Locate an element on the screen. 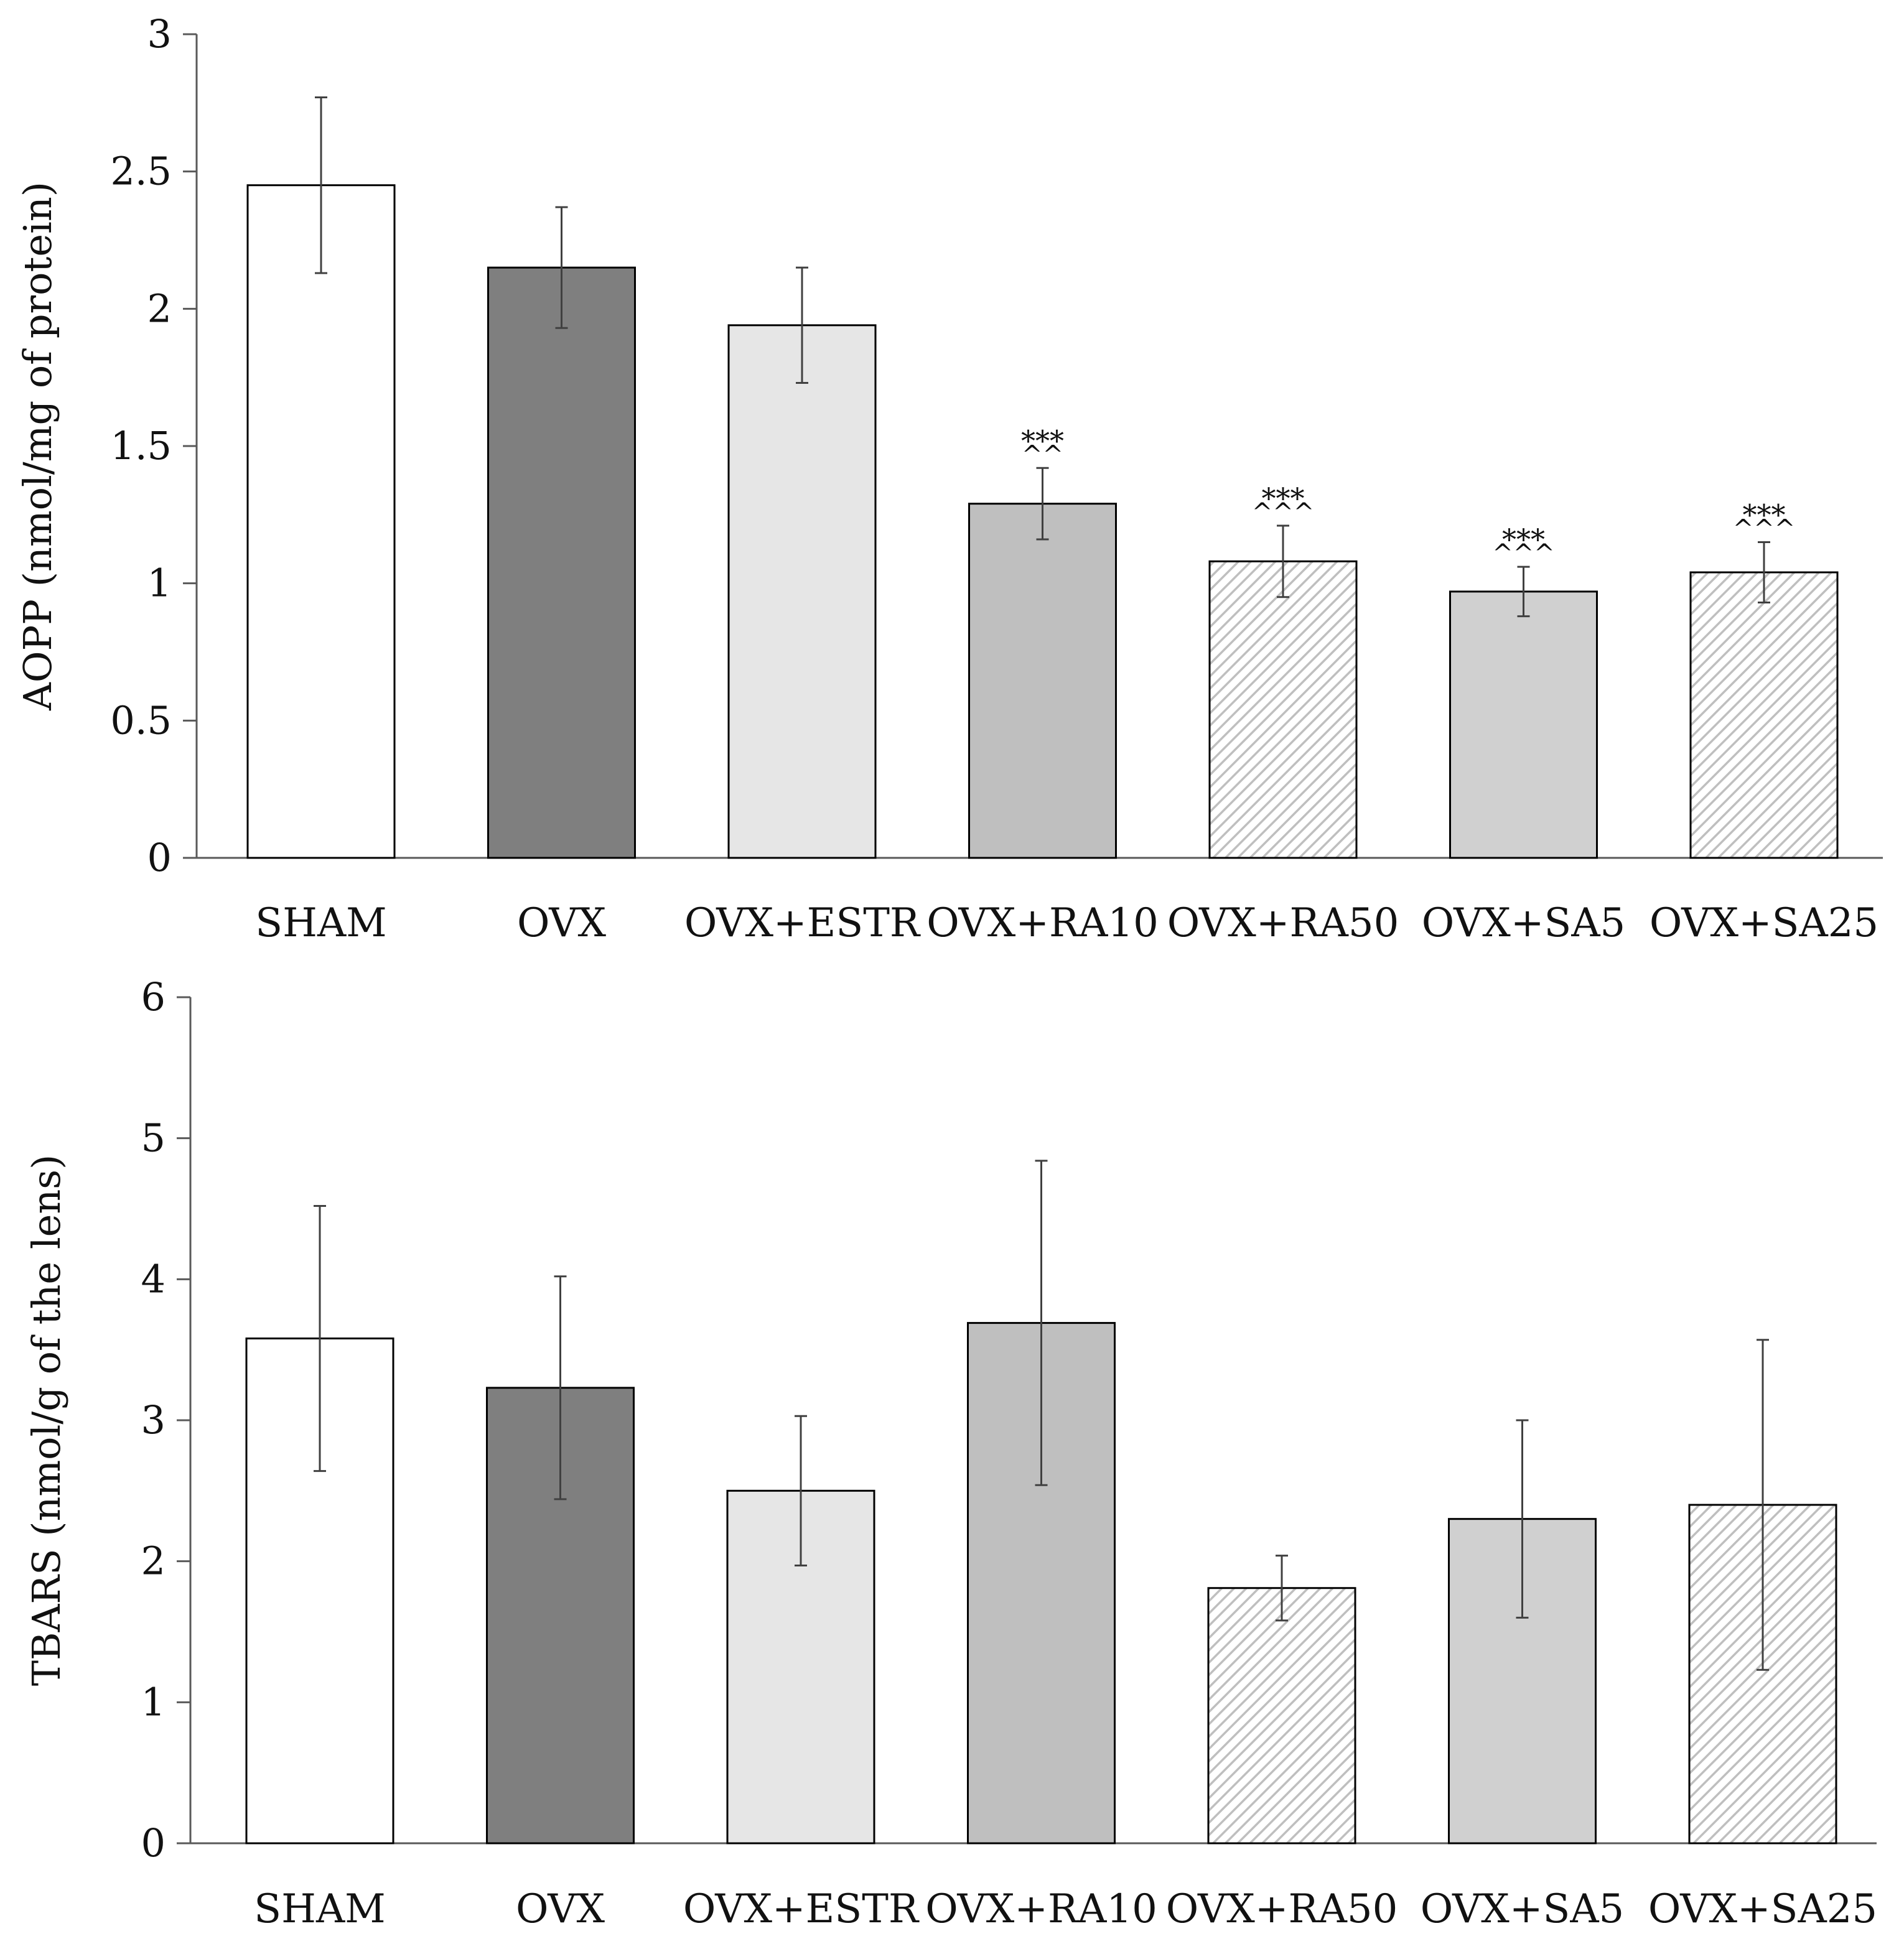 Image resolution: width=1904 pixels, height=1954 pixels. y-tick-label: 6 is located at coordinates (153, 997).